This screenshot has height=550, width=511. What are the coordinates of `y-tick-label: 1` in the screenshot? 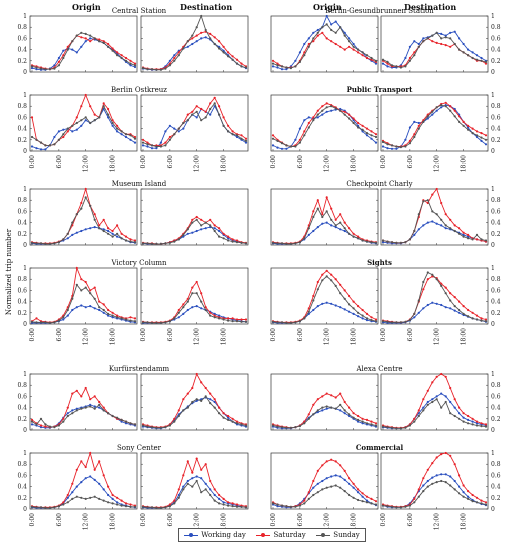 It's located at (25, 453).